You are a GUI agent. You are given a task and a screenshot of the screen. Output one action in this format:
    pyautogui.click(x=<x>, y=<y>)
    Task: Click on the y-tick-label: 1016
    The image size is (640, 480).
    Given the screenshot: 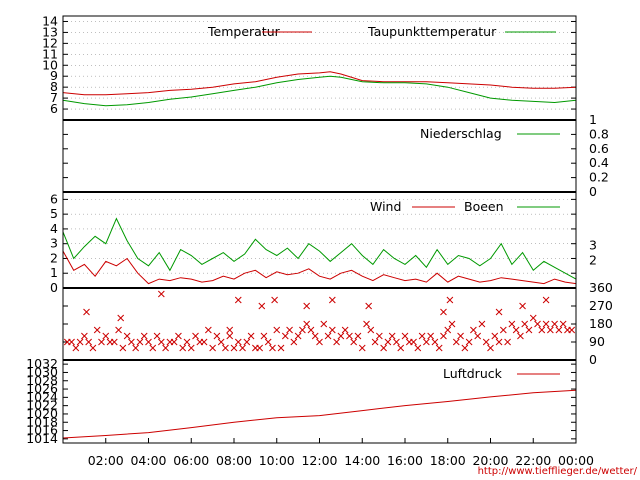 What is the action you would take?
    pyautogui.click(x=42, y=430)
    